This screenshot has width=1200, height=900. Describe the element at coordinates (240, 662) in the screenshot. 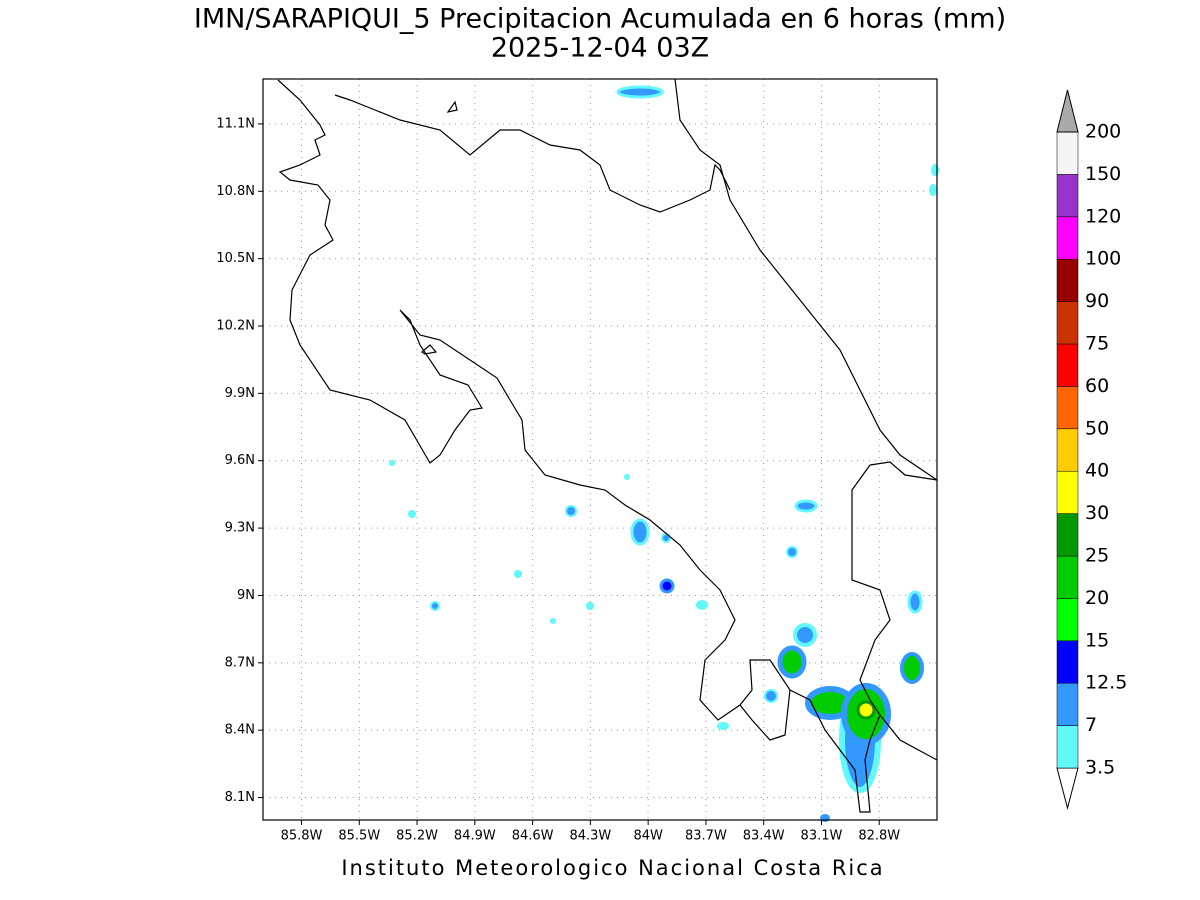

I see `y-tick-label: 8.7N` at that location.